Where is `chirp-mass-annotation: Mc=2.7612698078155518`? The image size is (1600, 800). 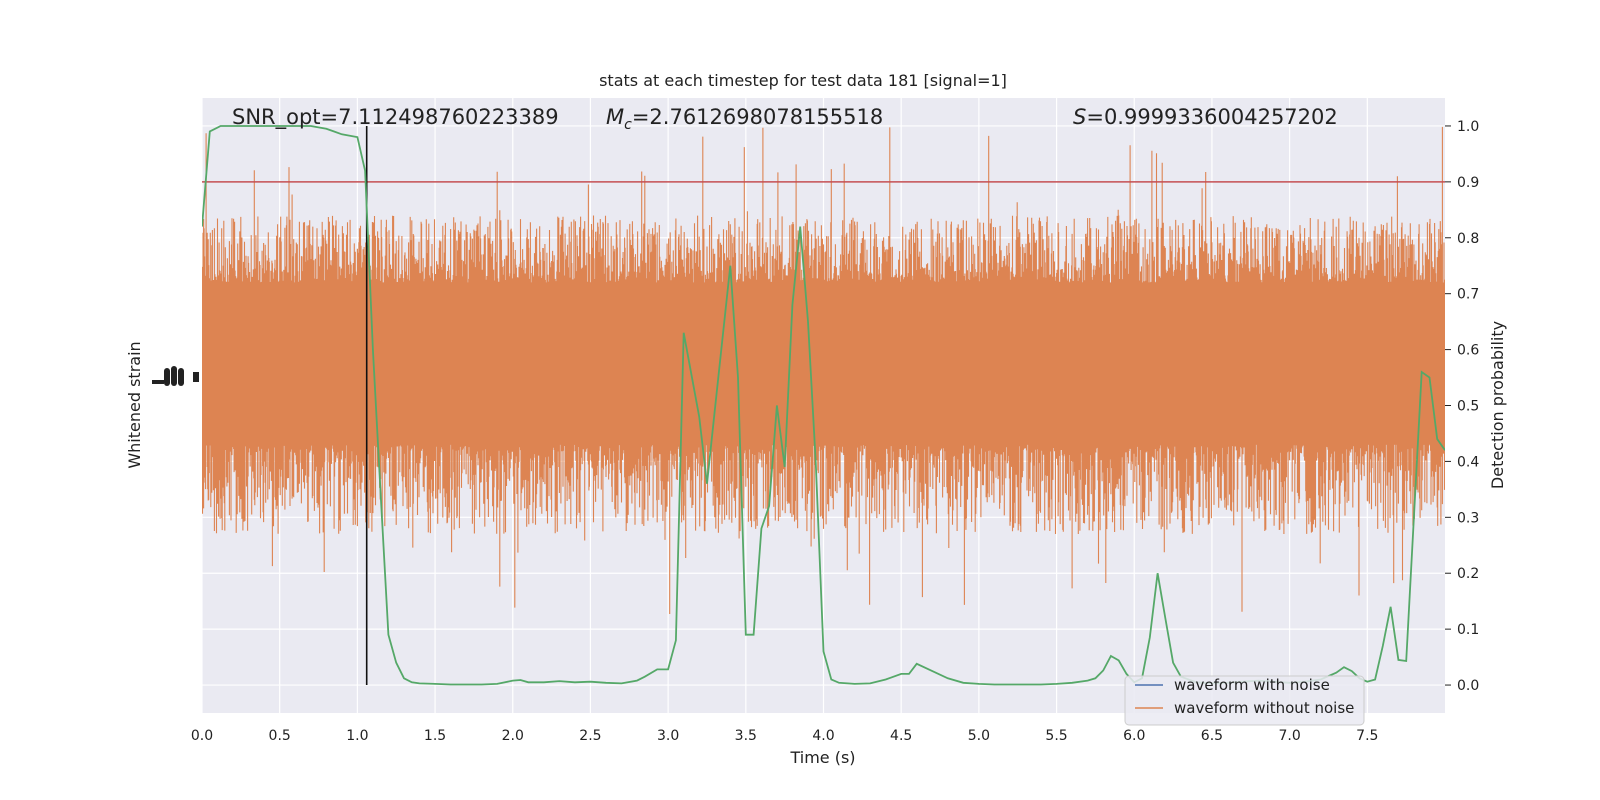
chirp-mass-annotation: Mc=2.7612698078155518 is located at coordinates (744, 119).